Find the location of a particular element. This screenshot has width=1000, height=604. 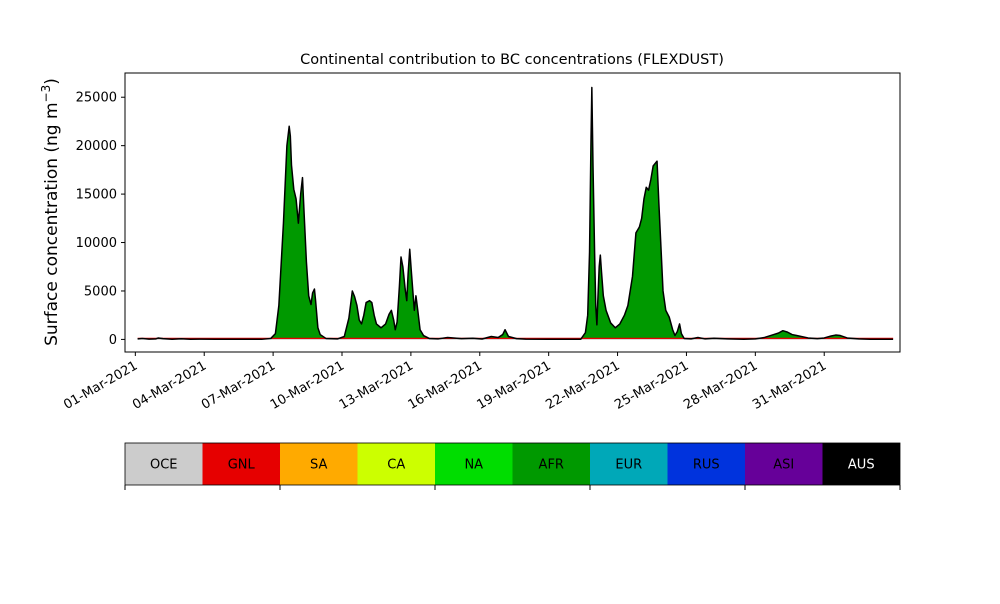

legend-swatch-gnl is located at coordinates (241, 464).